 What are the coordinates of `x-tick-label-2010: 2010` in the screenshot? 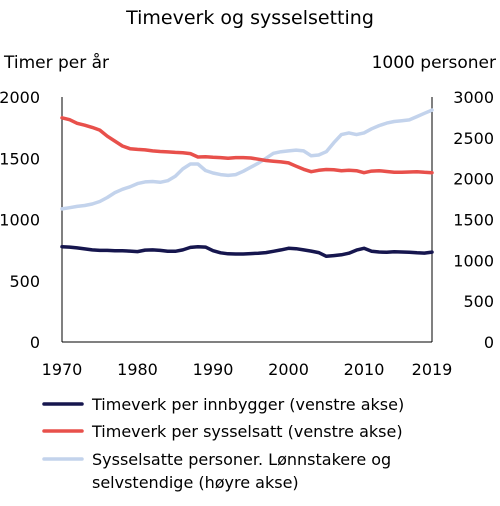 It's located at (364, 369).